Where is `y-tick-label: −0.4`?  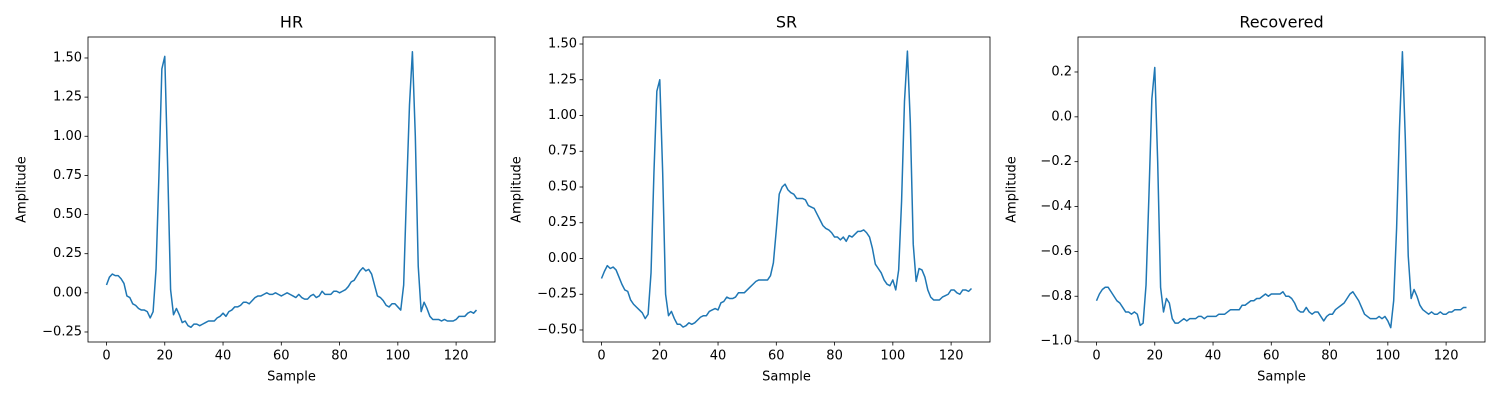 y-tick-label: −0.4 is located at coordinates (1056, 206).